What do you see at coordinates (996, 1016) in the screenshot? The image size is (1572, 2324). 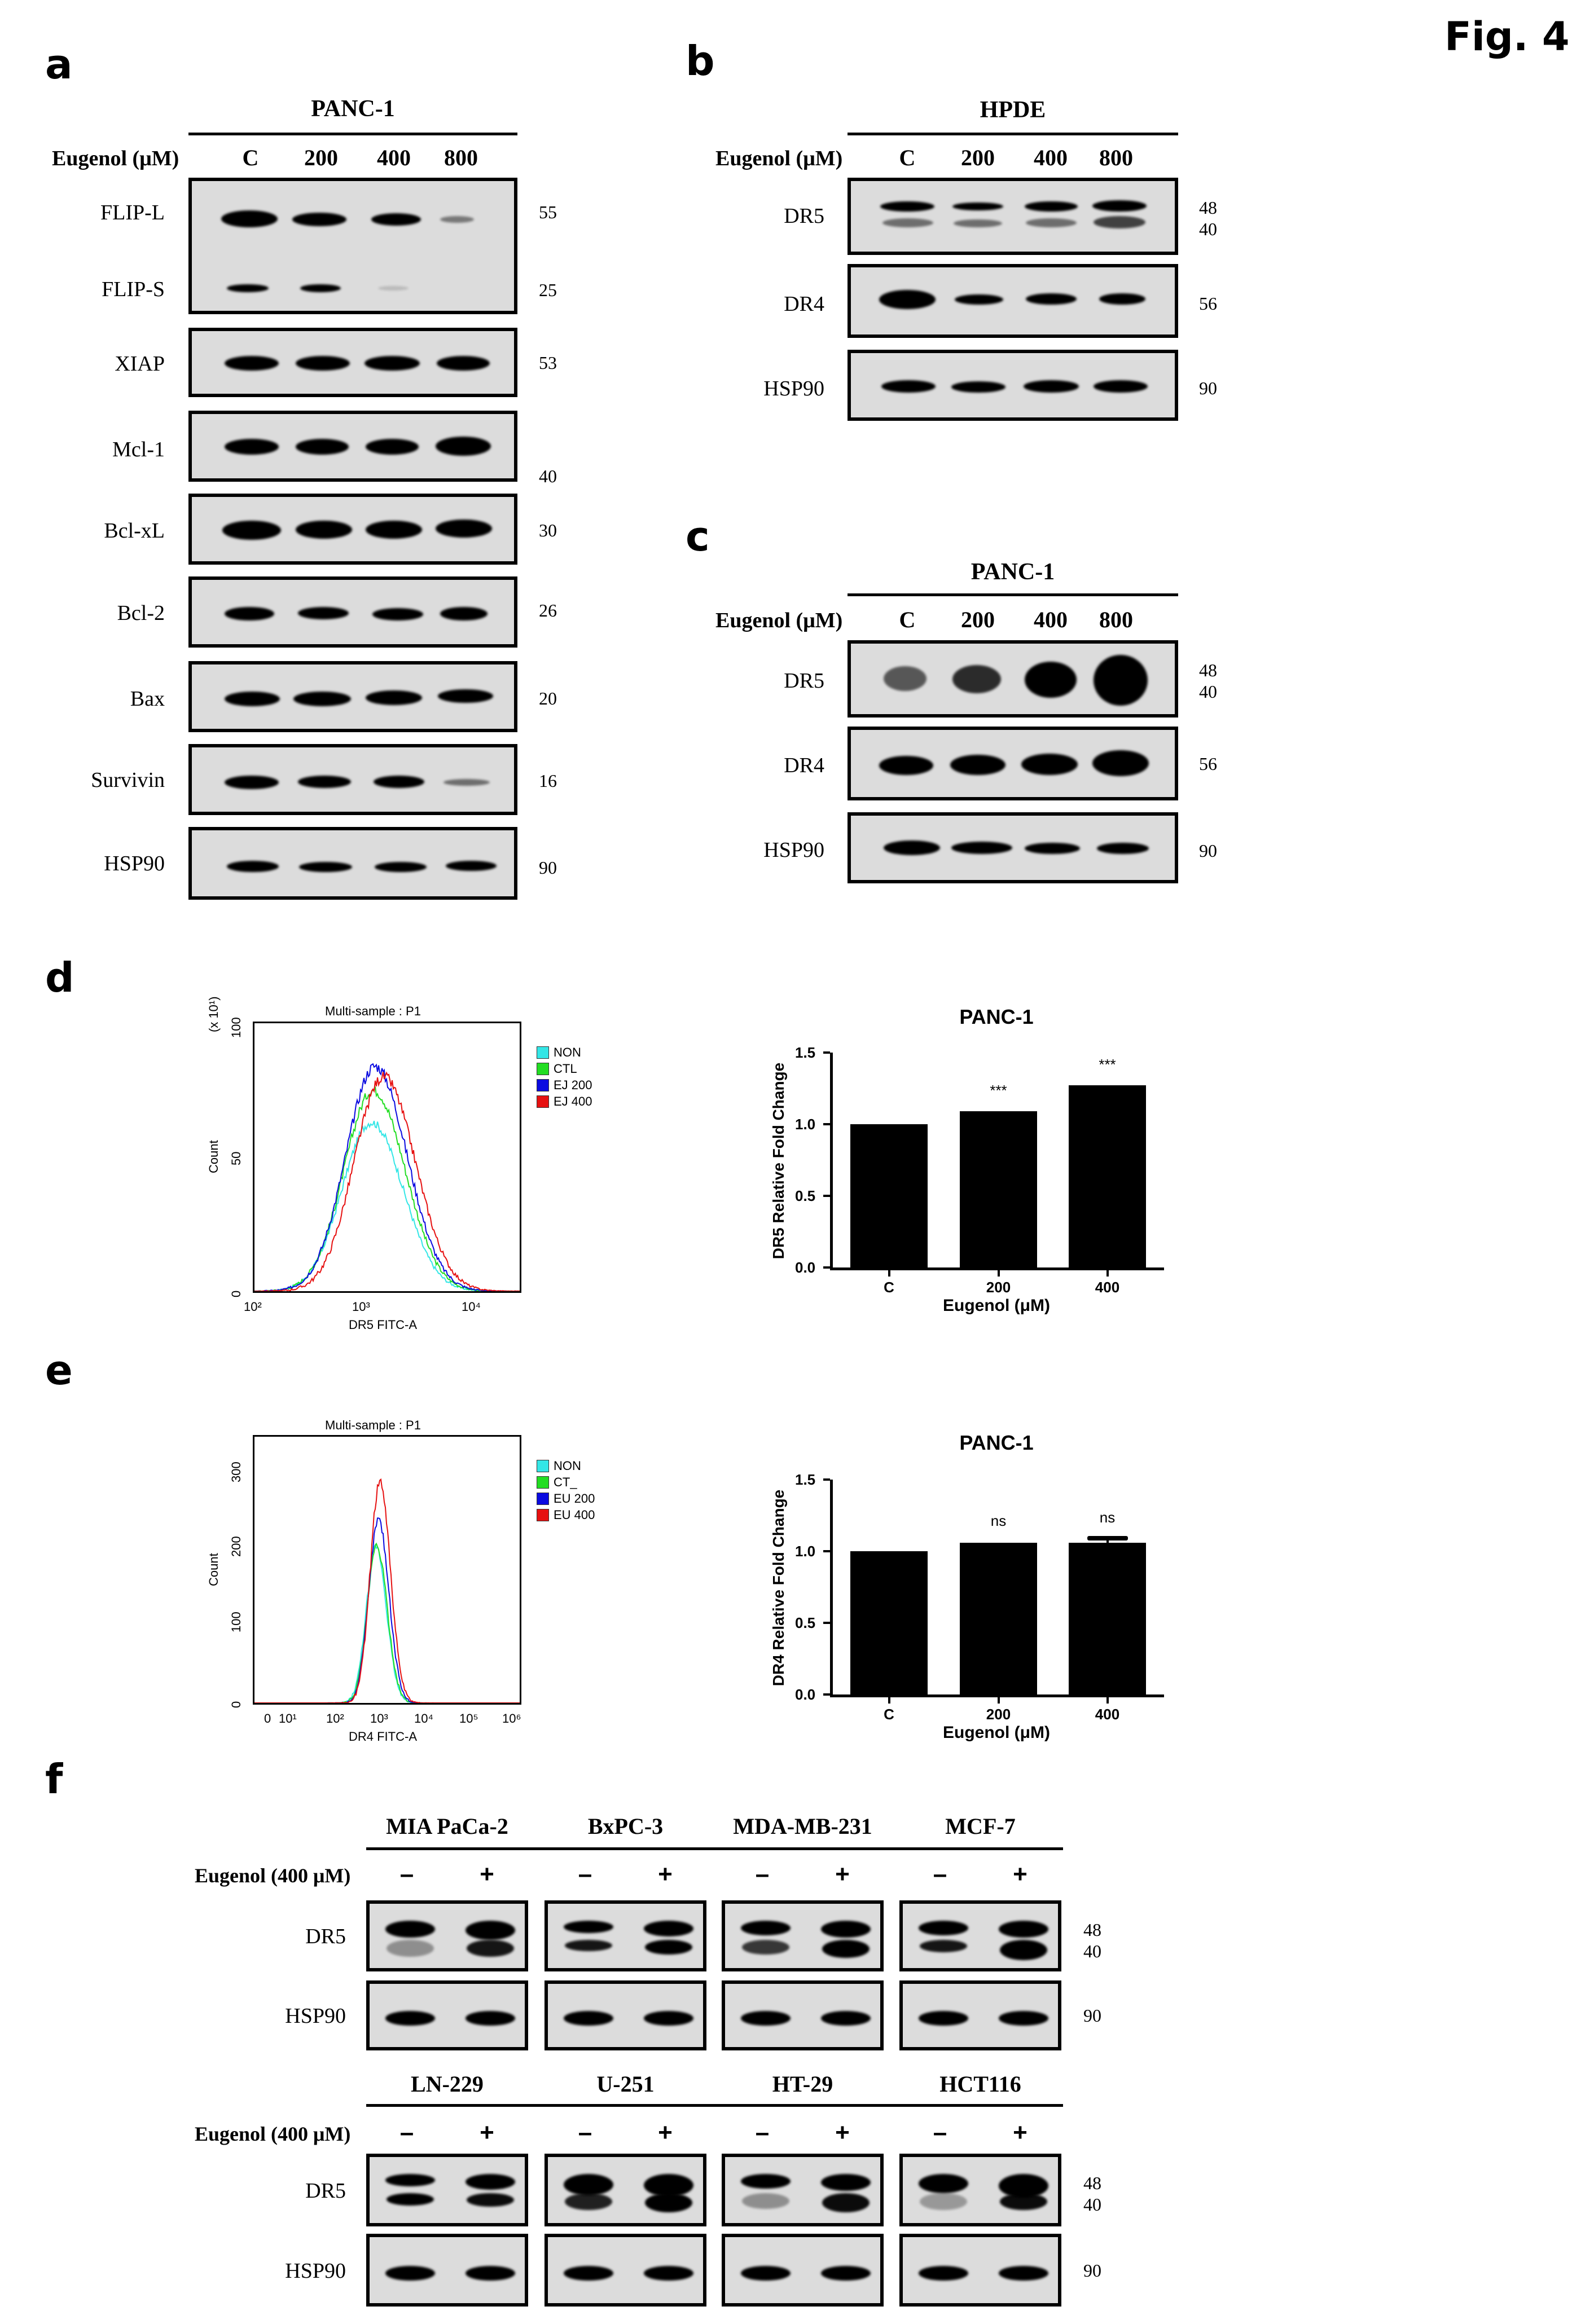 I see `bar-chart-title: PANC-1` at bounding box center [996, 1016].